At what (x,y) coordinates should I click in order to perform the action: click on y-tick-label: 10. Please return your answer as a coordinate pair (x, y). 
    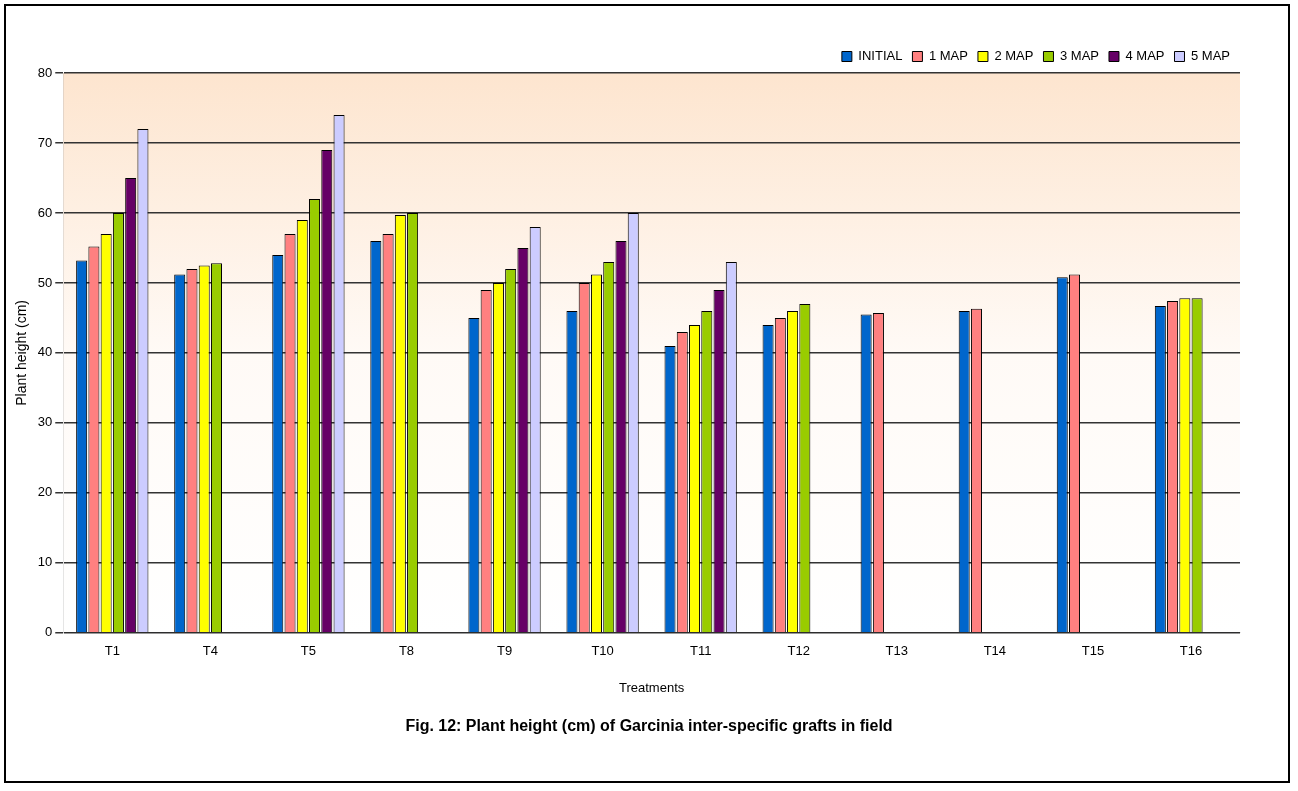
    Looking at the image, I should click on (45, 562).